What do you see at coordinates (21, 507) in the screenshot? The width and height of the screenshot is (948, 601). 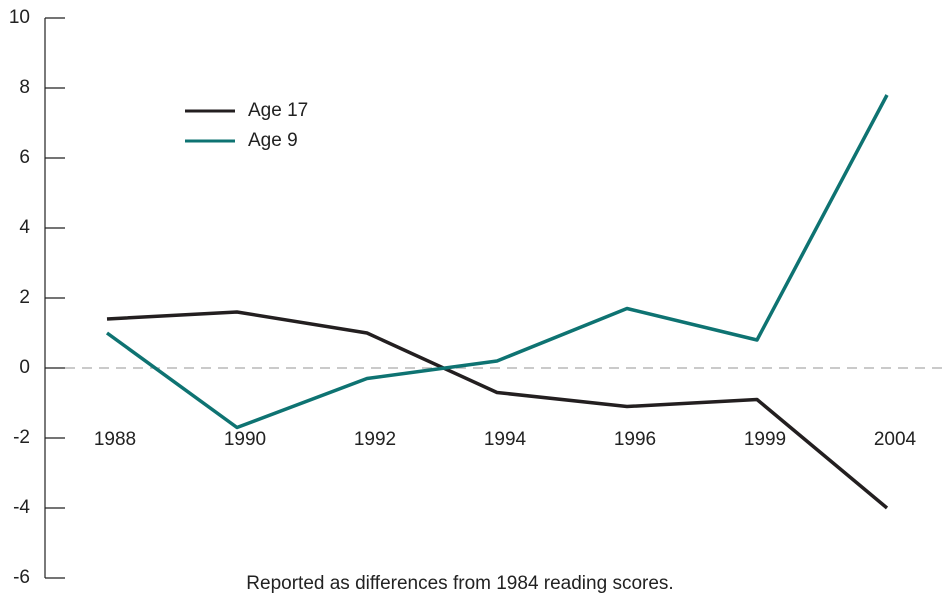 I see `y-tick-label: -4` at bounding box center [21, 507].